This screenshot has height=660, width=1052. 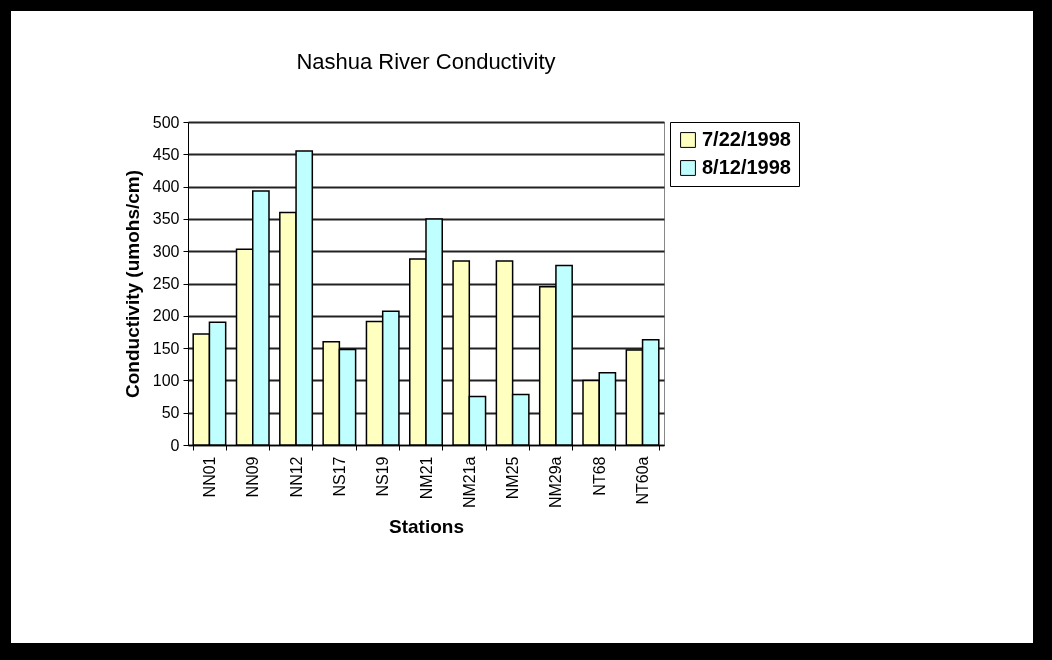 What do you see at coordinates (166, 122) in the screenshot?
I see `y-tick-label: 500` at bounding box center [166, 122].